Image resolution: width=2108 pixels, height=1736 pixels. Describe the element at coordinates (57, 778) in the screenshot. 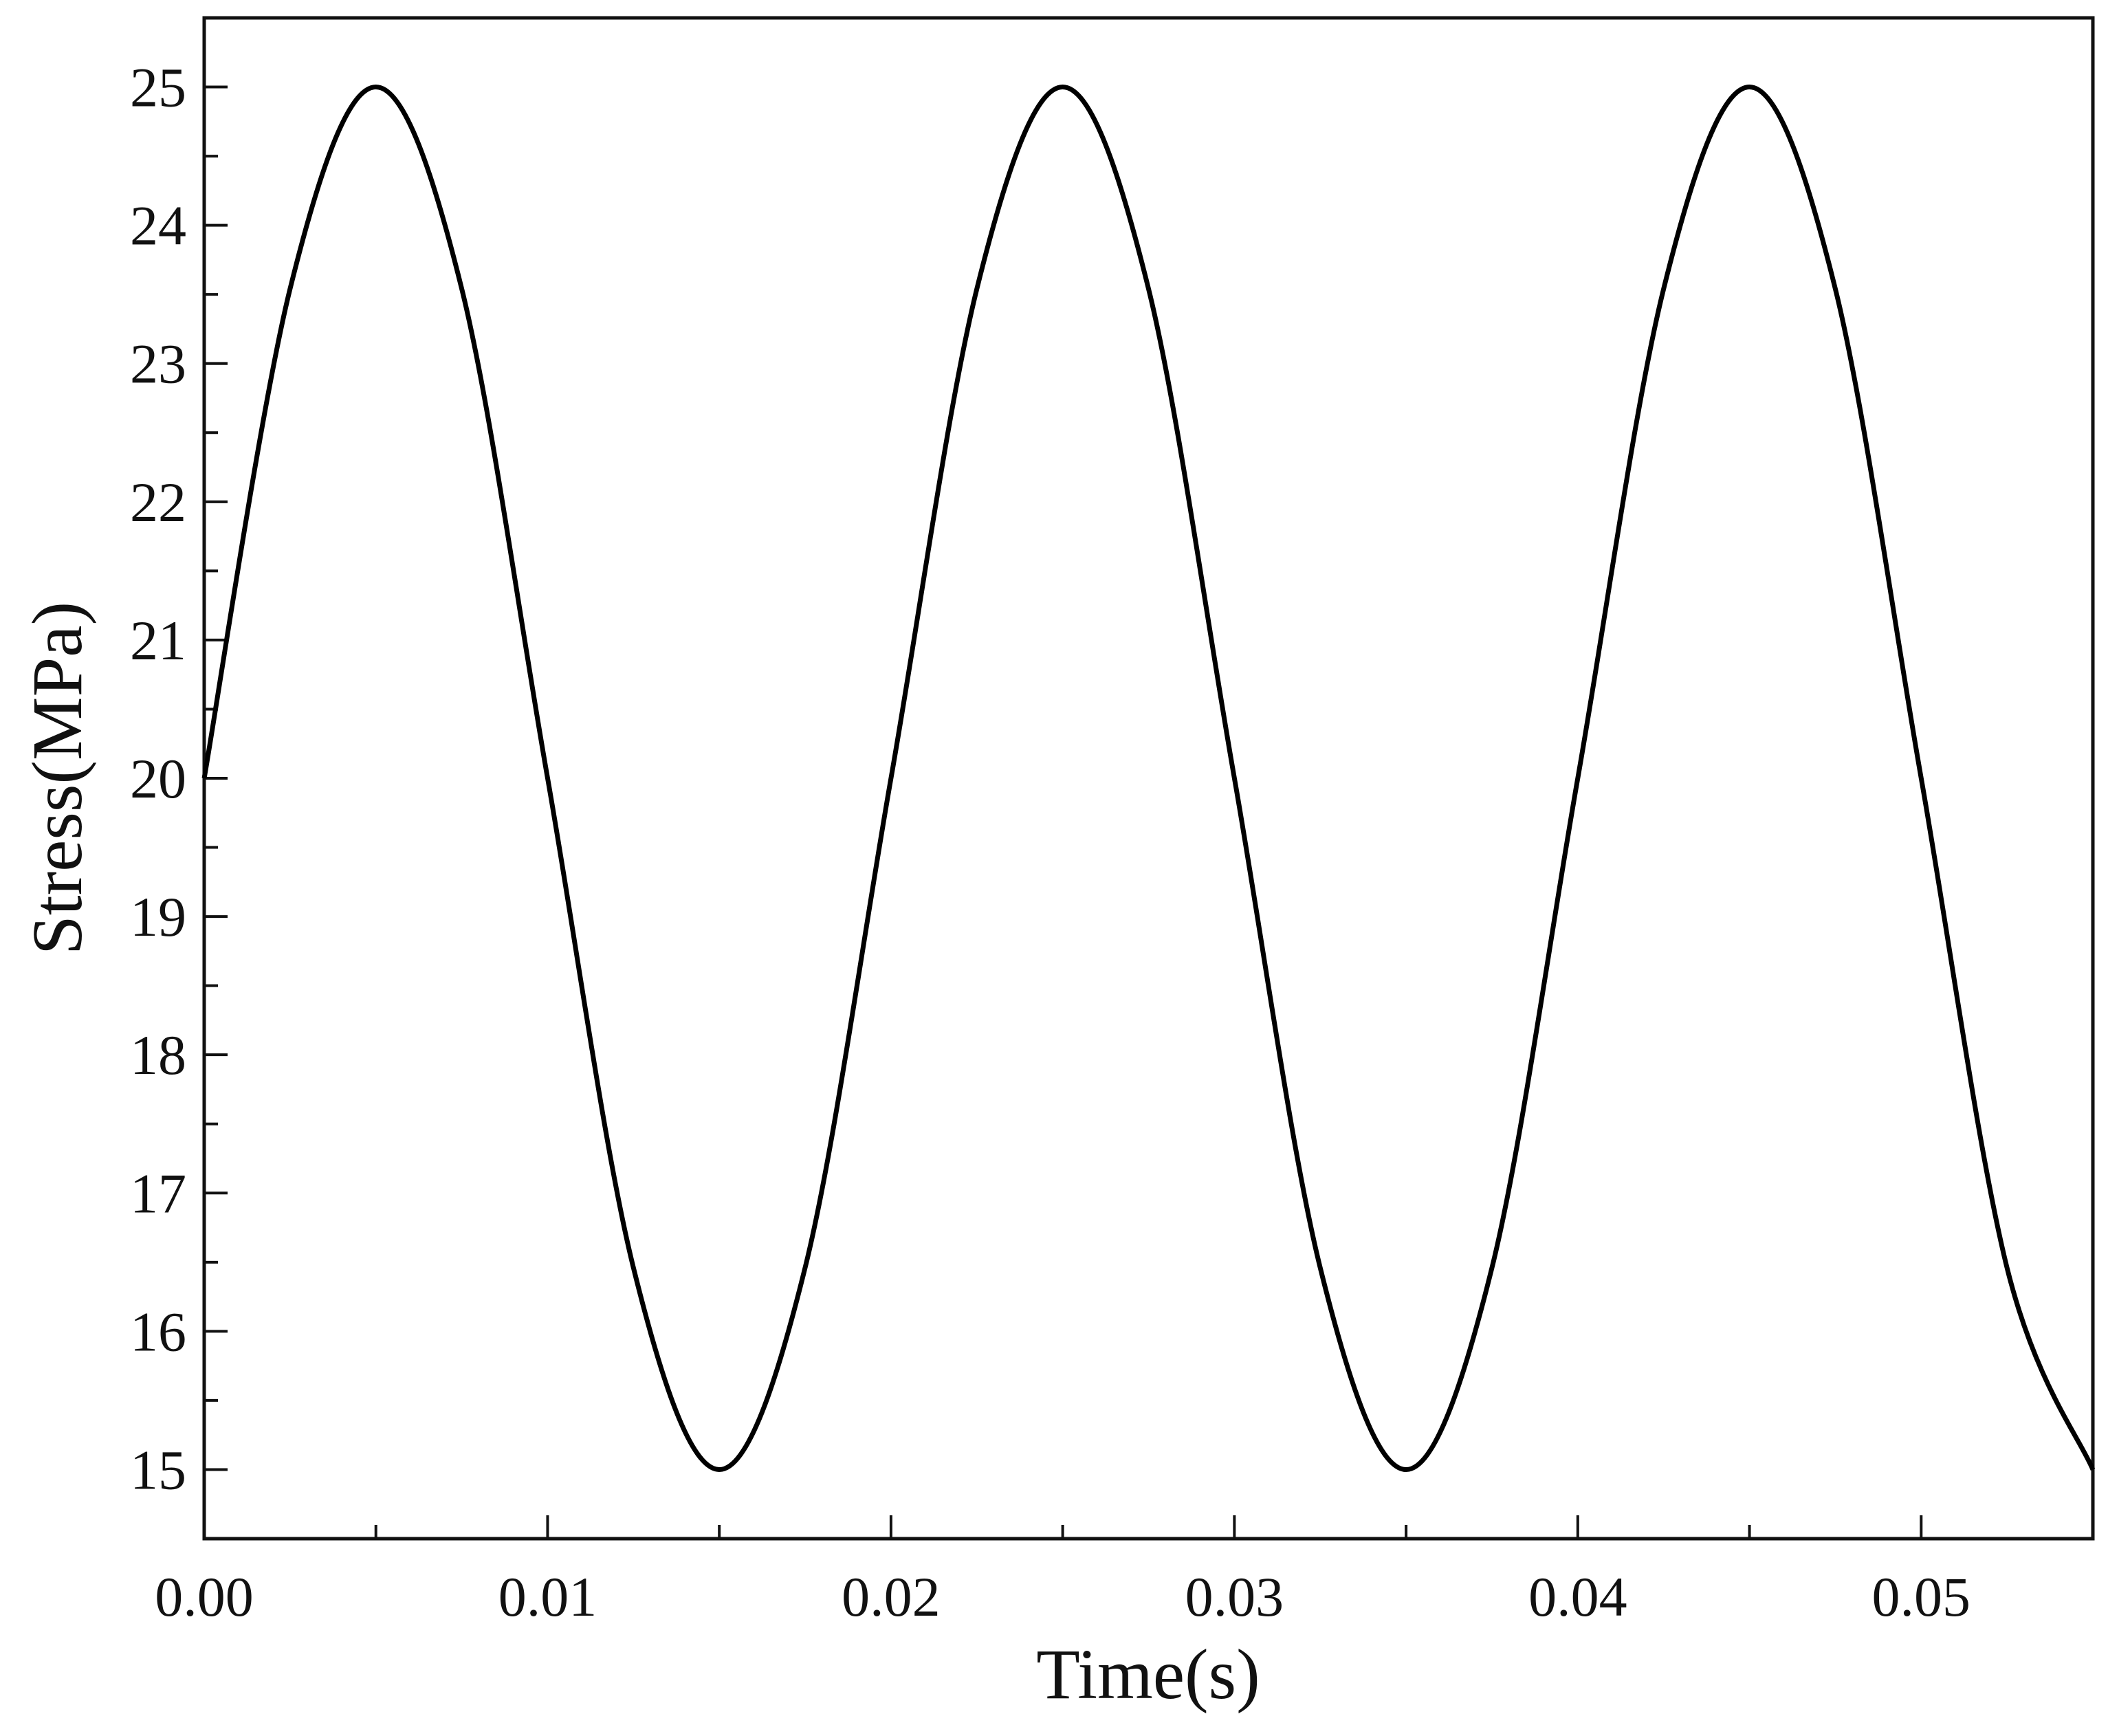

I see `y-axis-label: Stress(MPa)` at that location.